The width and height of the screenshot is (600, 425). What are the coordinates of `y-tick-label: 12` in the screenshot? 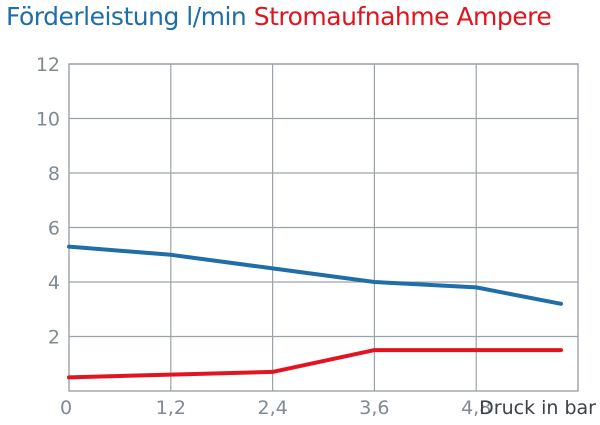 It's located at (48, 65).